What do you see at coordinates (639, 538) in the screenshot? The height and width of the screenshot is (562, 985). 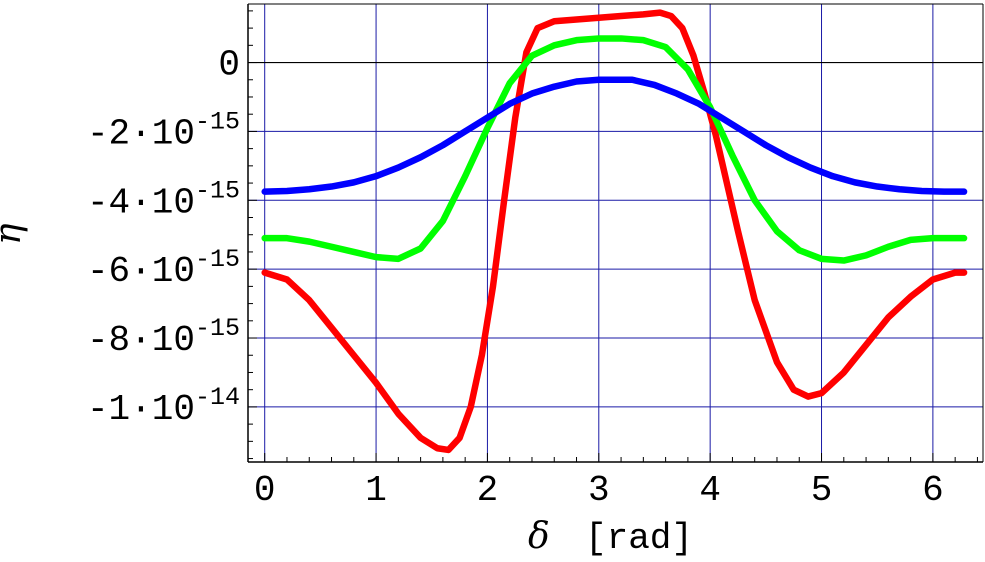 I see `x-axis-unit: [rad]` at bounding box center [639, 538].